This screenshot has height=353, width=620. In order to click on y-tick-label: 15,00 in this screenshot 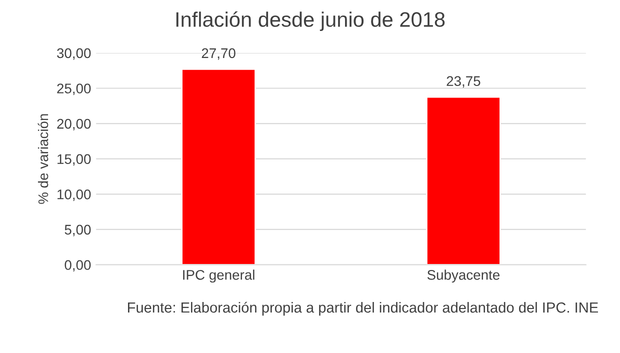, I will do `click(74, 160)`.